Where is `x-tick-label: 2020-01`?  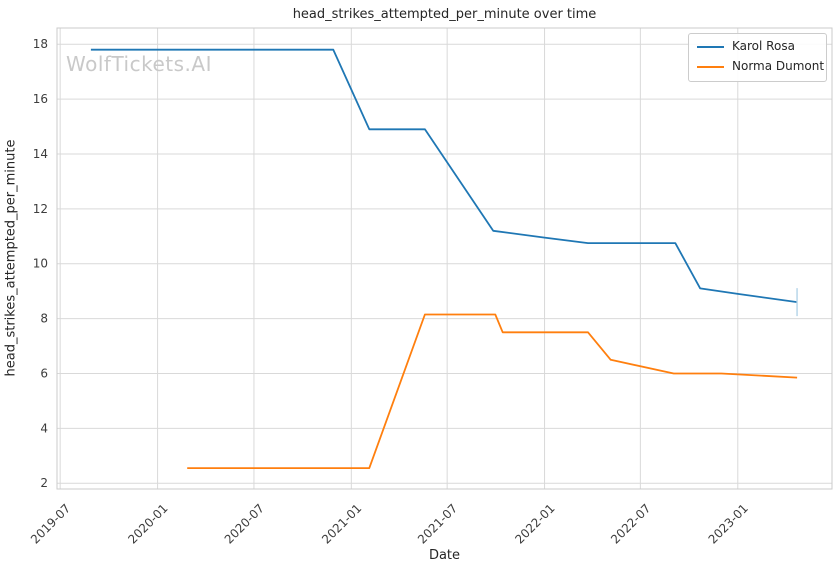
x-tick-label: 2020-01 is located at coordinates (147, 523).